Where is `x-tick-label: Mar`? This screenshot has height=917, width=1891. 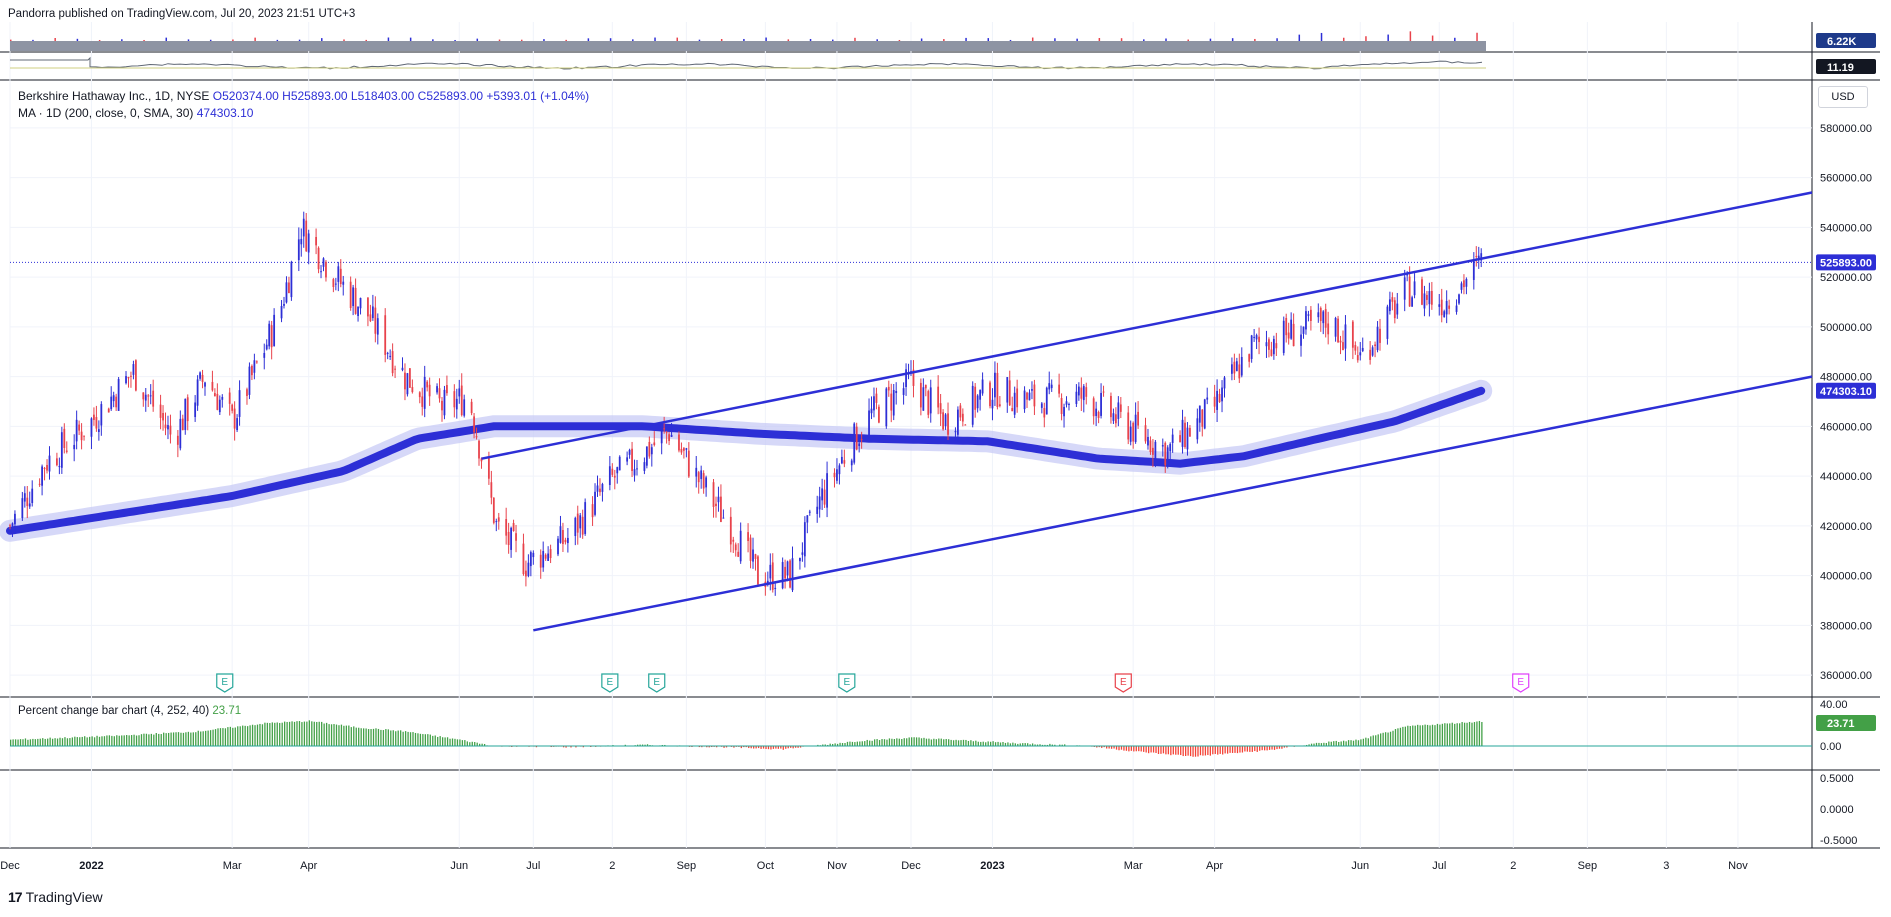 x-tick-label: Mar is located at coordinates (1133, 866).